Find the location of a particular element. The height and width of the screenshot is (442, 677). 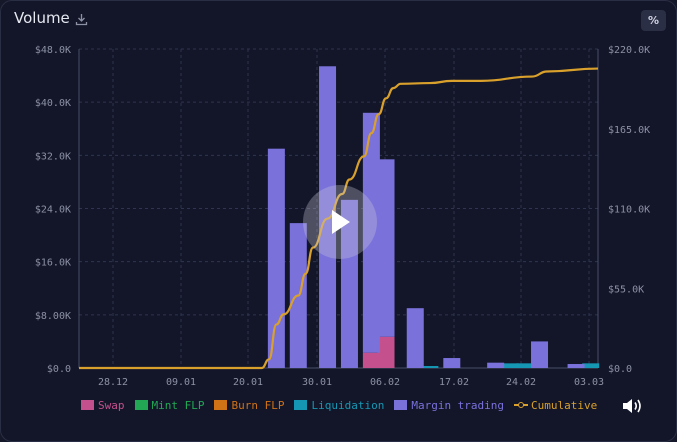

legend-item-swap: Swap is located at coordinates (103, 405).